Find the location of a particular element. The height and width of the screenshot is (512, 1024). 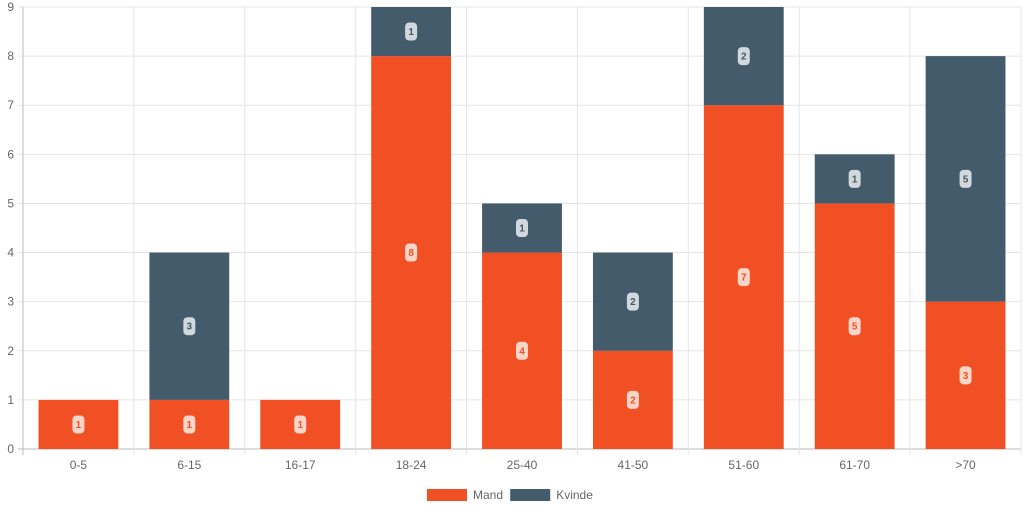

y-tick-label: 6 is located at coordinates (10, 154).